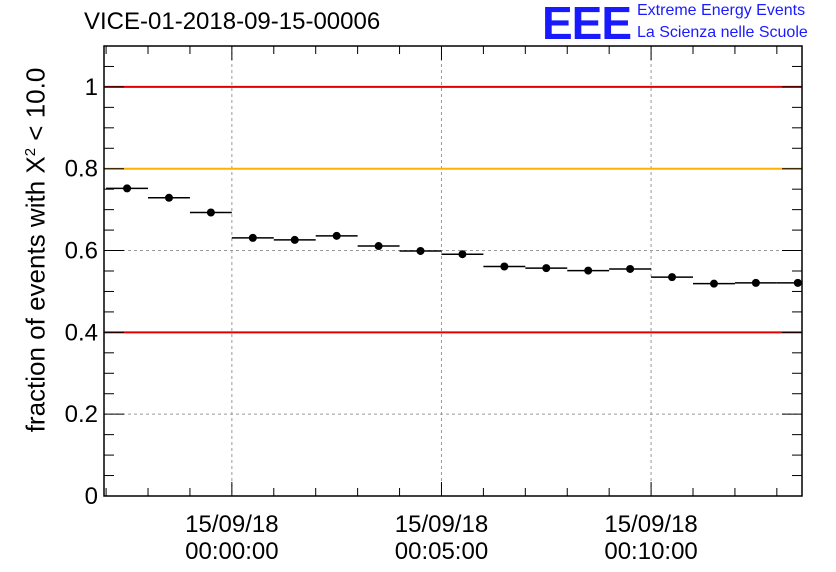 This screenshot has height=572, width=836. Describe the element at coordinates (81, 169) in the screenshot. I see `y-tick-label-4: 0.8` at that location.